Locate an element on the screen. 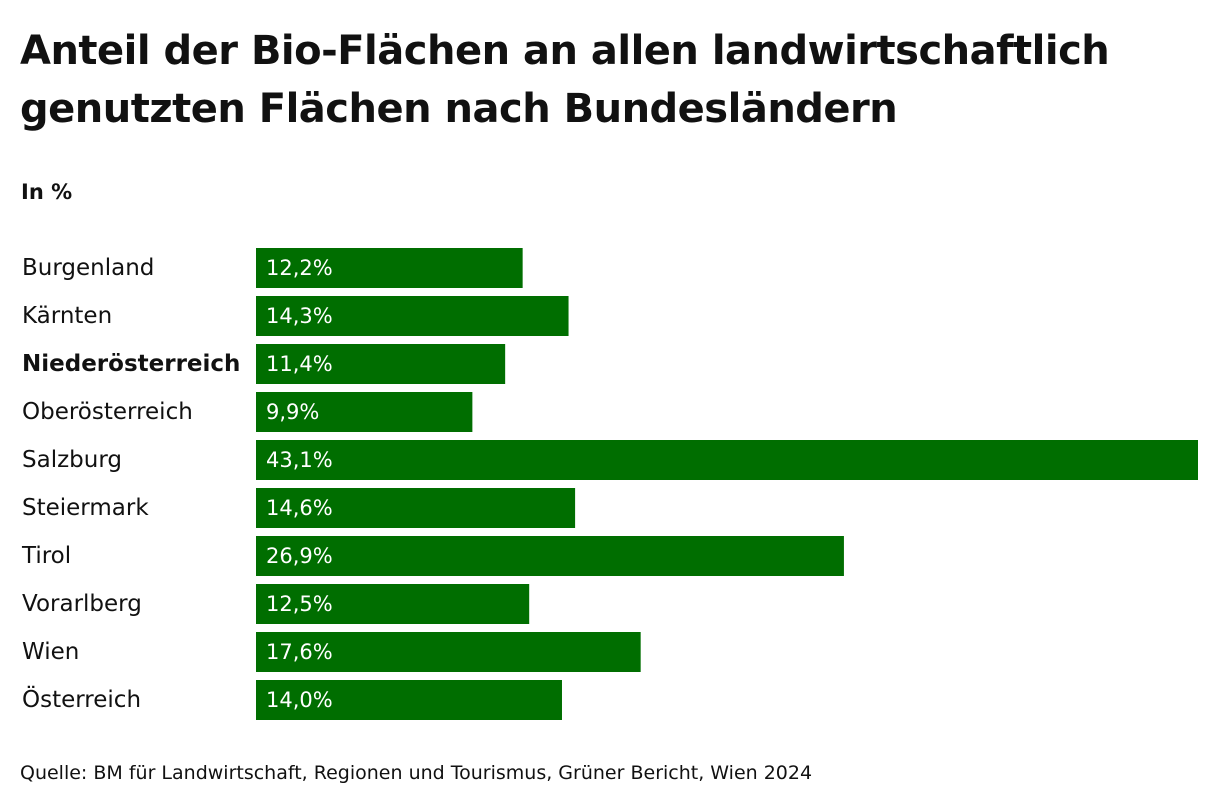  category-label: Niederösterreich is located at coordinates (131, 364).